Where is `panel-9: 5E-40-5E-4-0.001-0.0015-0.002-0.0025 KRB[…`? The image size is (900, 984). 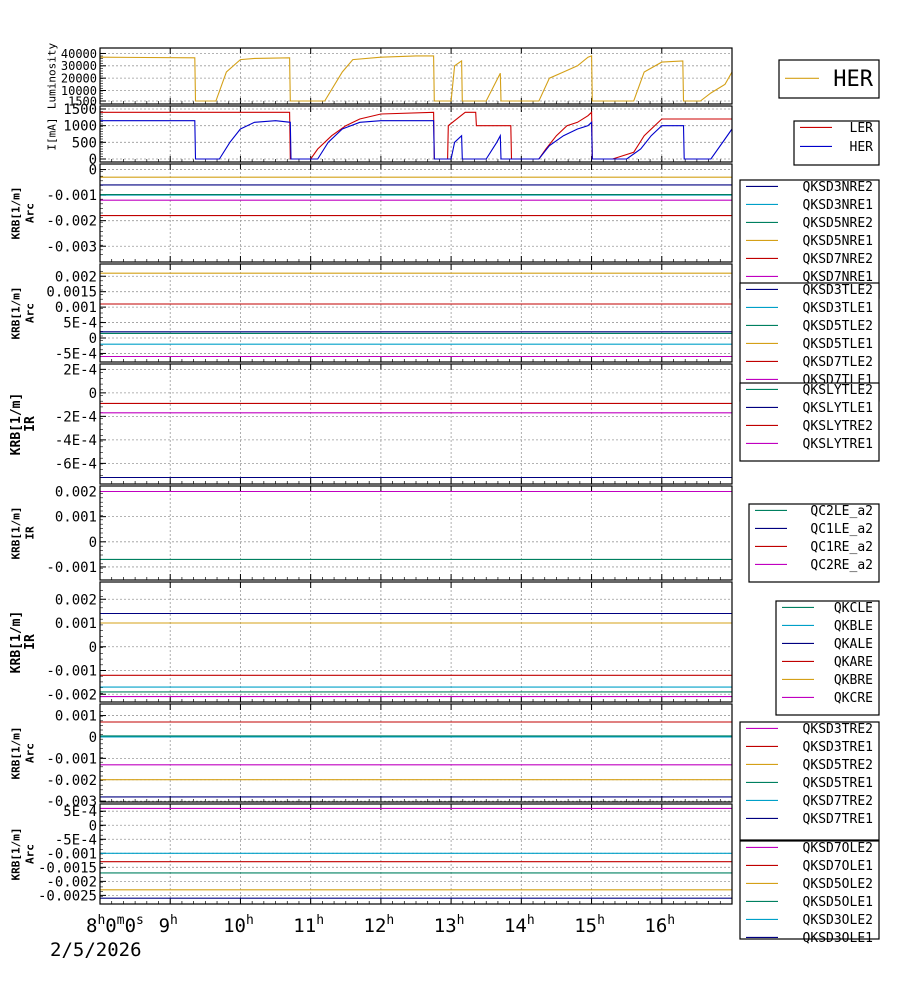
panel-9: 5E-40-5E-4-0.001-0.0015-0.002-0.0025 KRB[… is located at coordinates (444, 874).